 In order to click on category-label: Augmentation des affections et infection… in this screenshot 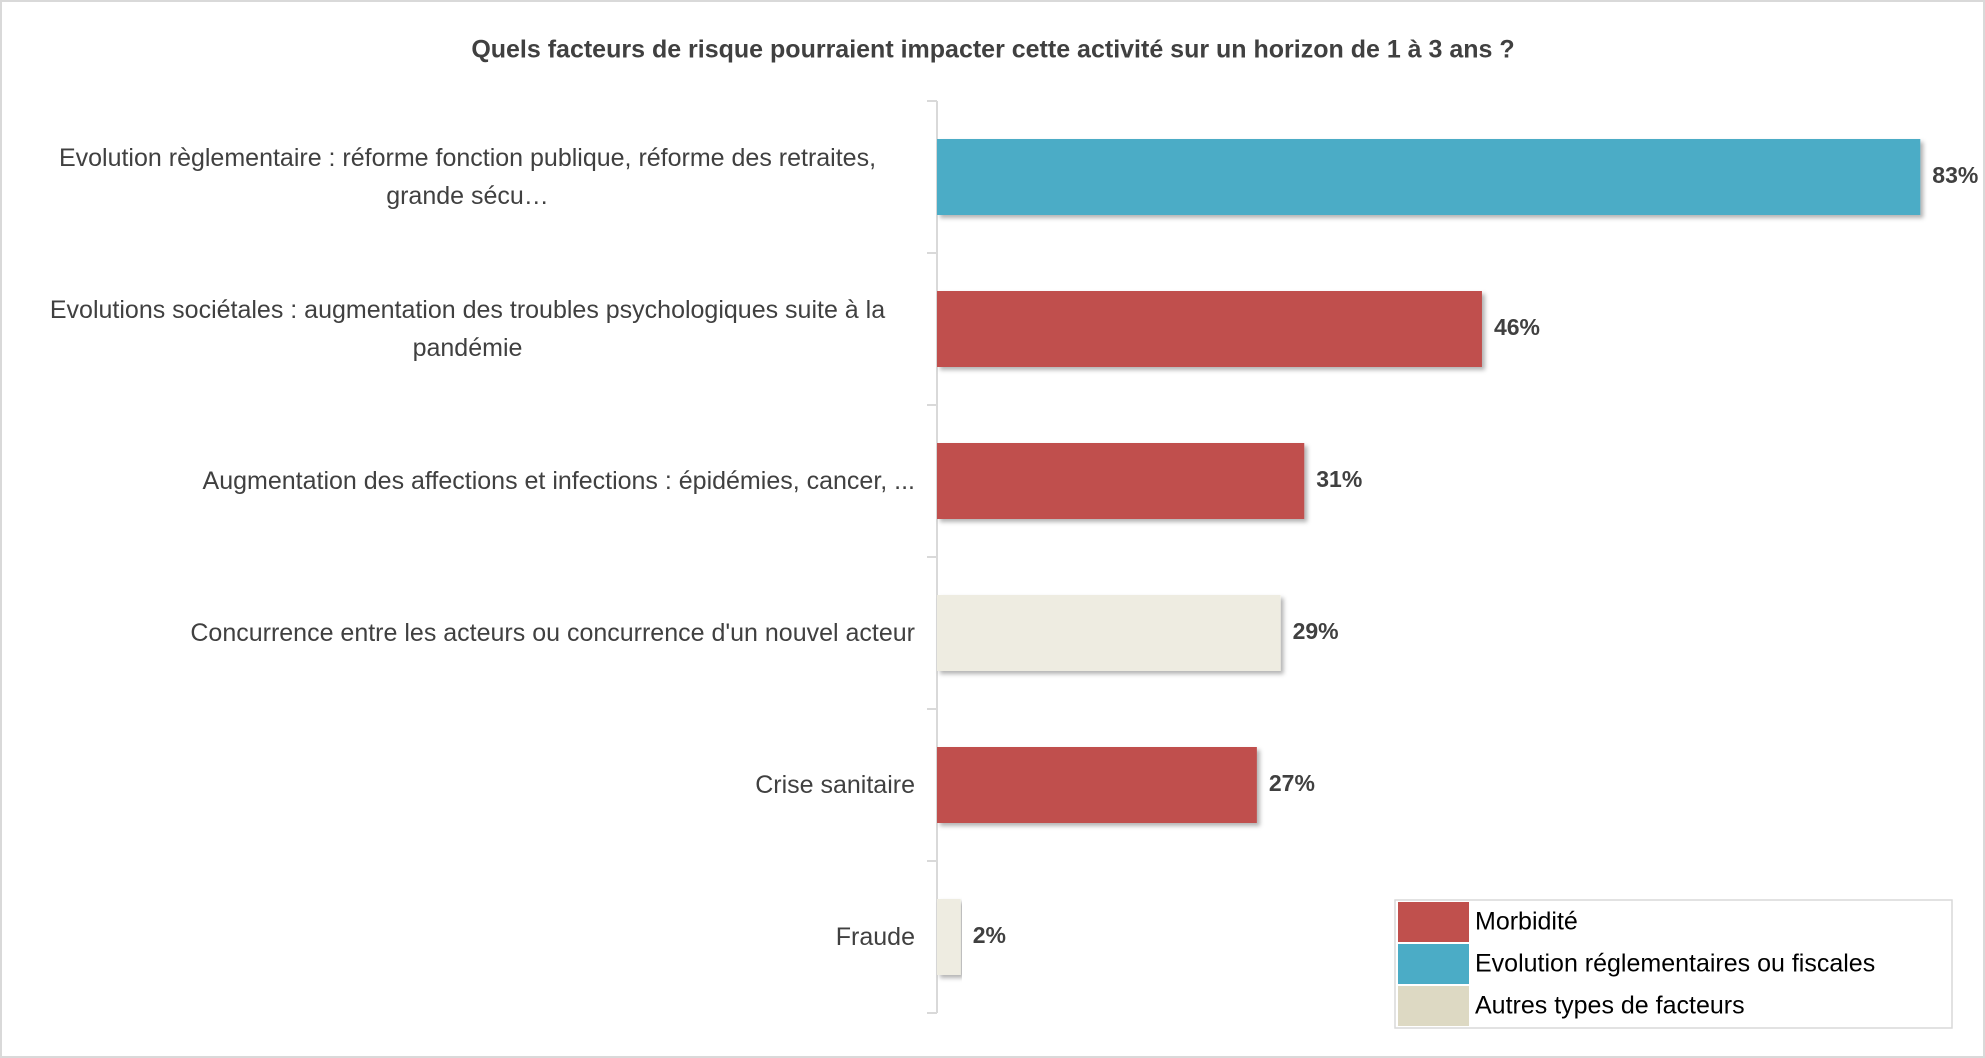, I will do `click(467, 481)`.